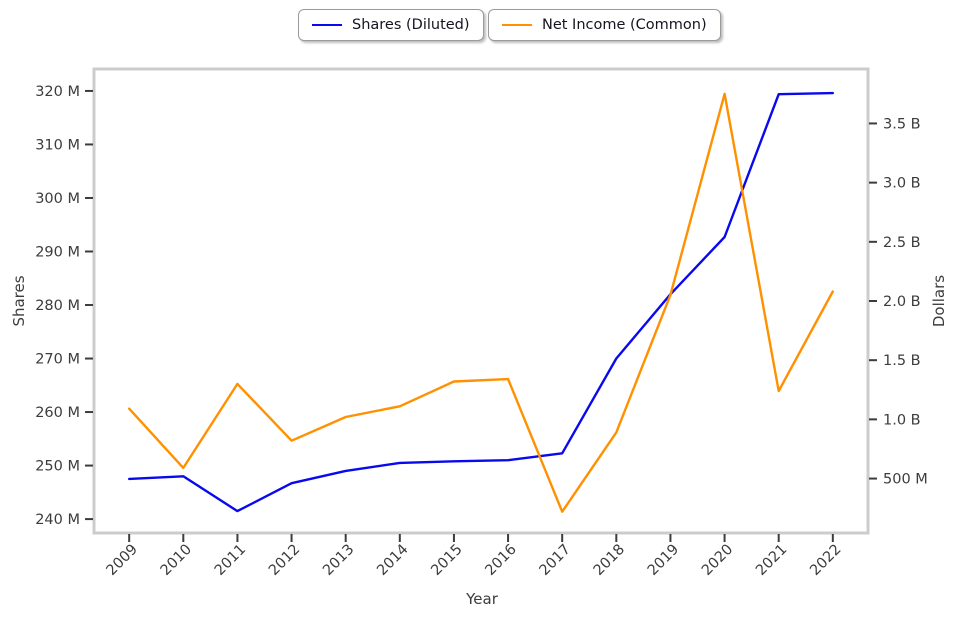 This screenshot has width=962, height=618. What do you see at coordinates (57, 306) in the screenshot?
I see `left-axis-tick-label: 280 M` at bounding box center [57, 306].